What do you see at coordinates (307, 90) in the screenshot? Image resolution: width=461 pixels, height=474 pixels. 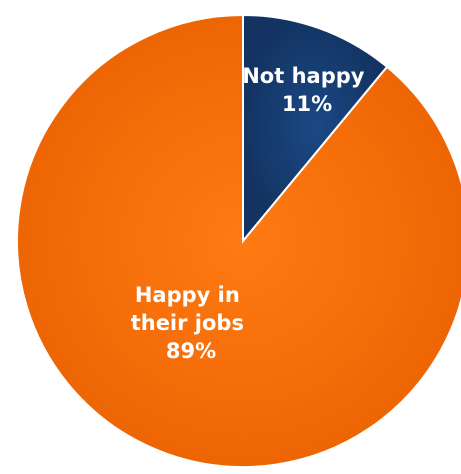 I see `slice-label-not-happy: Not happy 11%` at bounding box center [307, 90].